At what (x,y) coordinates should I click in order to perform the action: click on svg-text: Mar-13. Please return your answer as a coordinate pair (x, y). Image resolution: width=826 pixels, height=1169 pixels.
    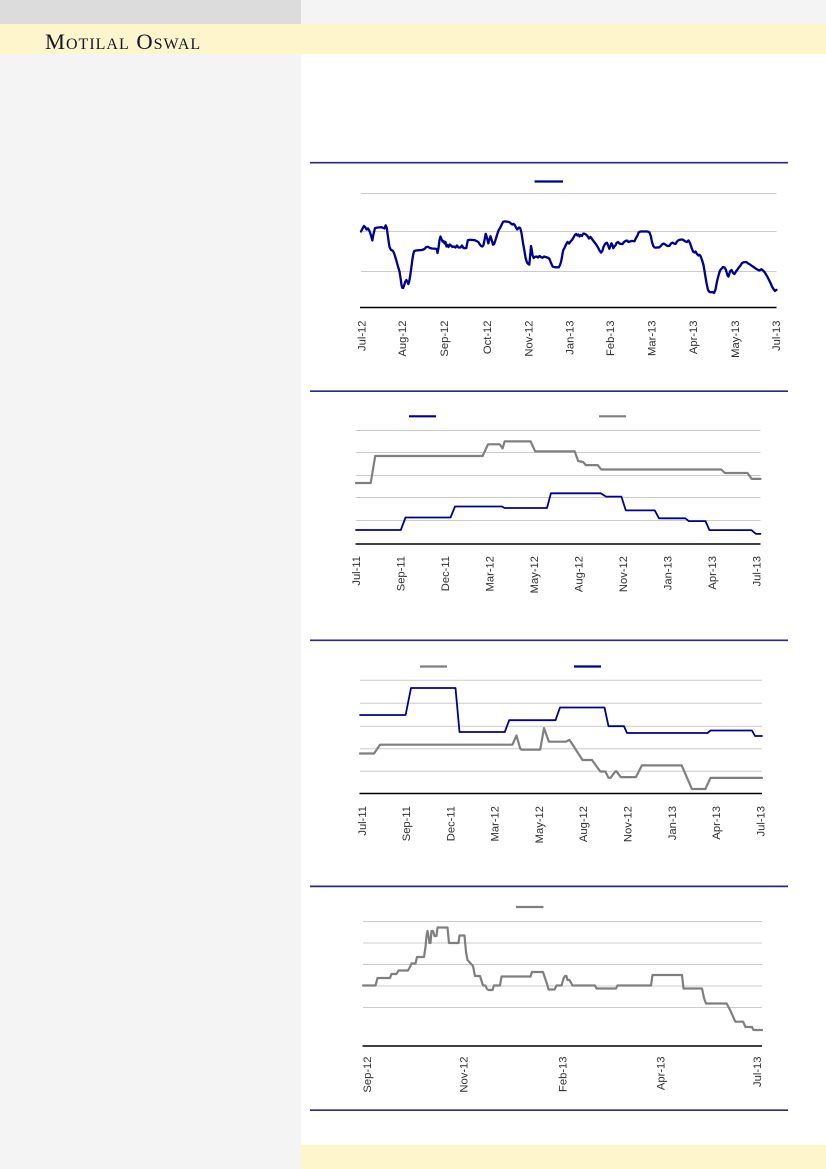
    Looking at the image, I should click on (653, 338).